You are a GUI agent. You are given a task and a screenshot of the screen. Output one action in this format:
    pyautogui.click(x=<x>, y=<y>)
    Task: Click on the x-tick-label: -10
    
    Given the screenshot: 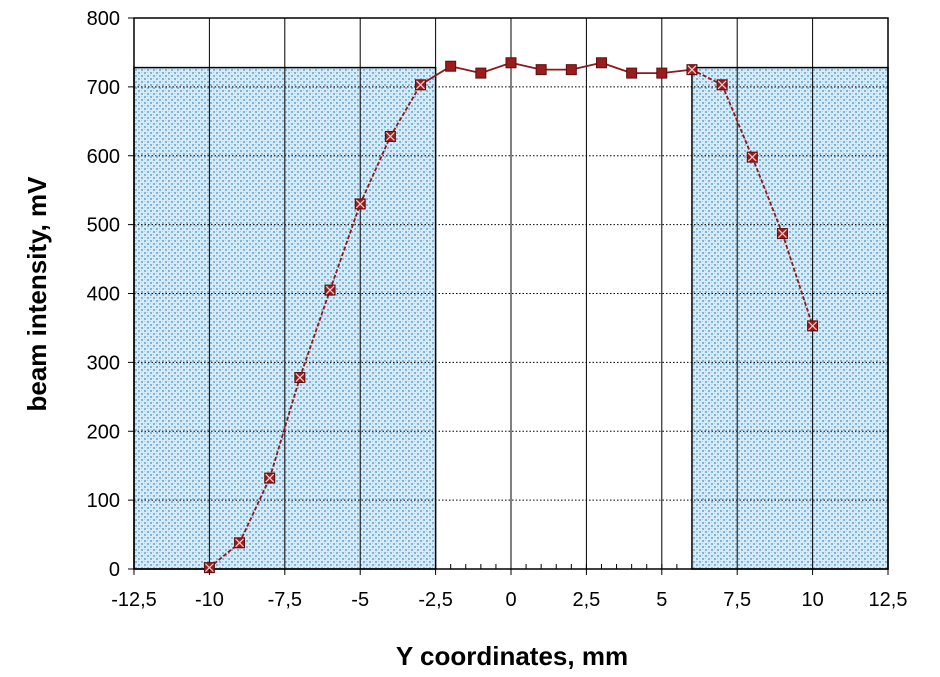 What is the action you would take?
    pyautogui.click(x=209, y=600)
    